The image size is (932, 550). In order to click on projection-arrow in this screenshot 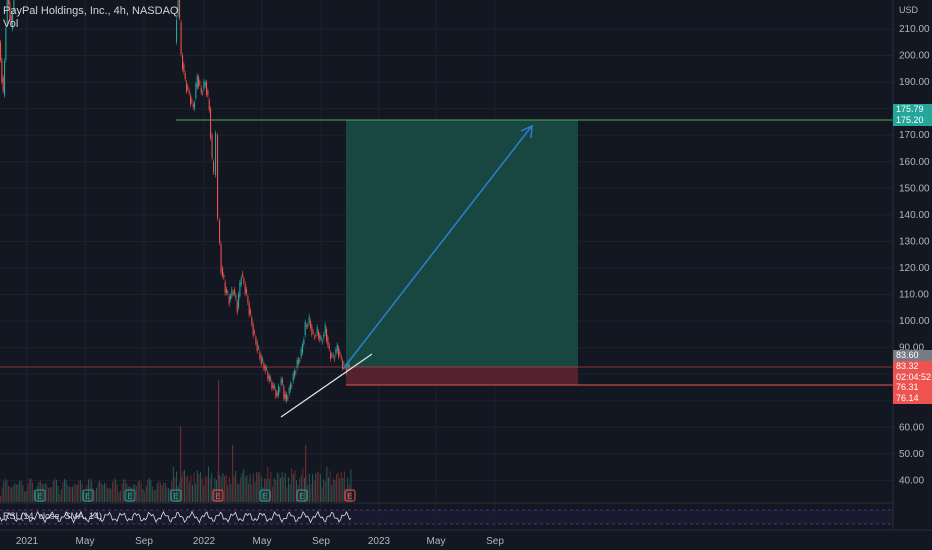, I will do `click(437, 247)`.